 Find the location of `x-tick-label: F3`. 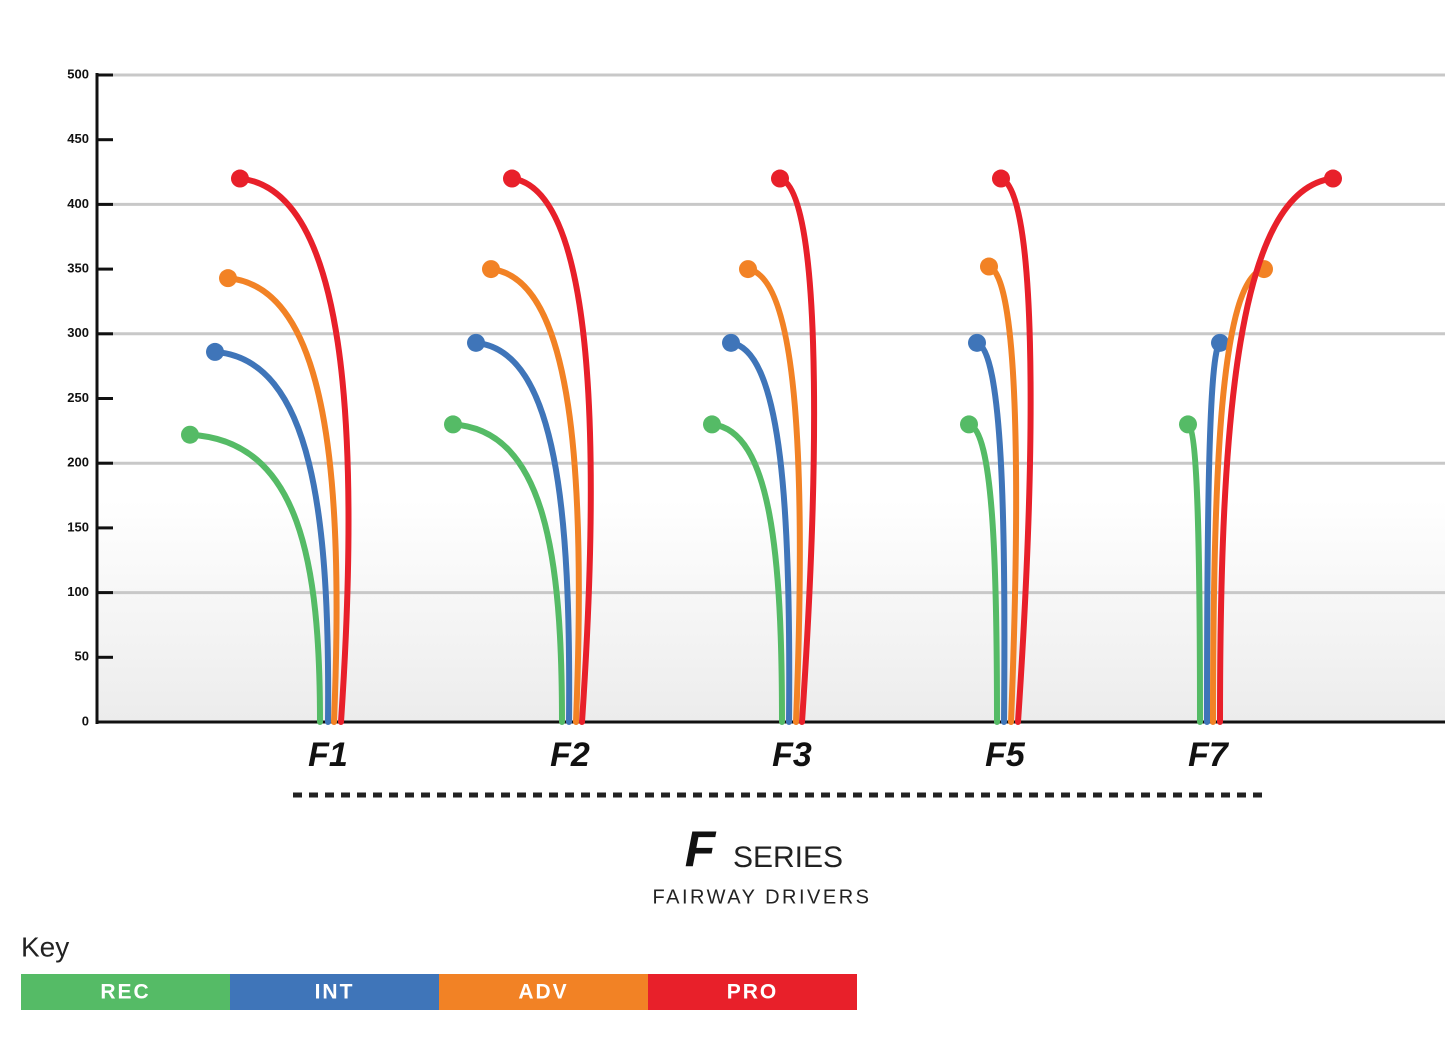

x-tick-label: F3 is located at coordinates (792, 755).